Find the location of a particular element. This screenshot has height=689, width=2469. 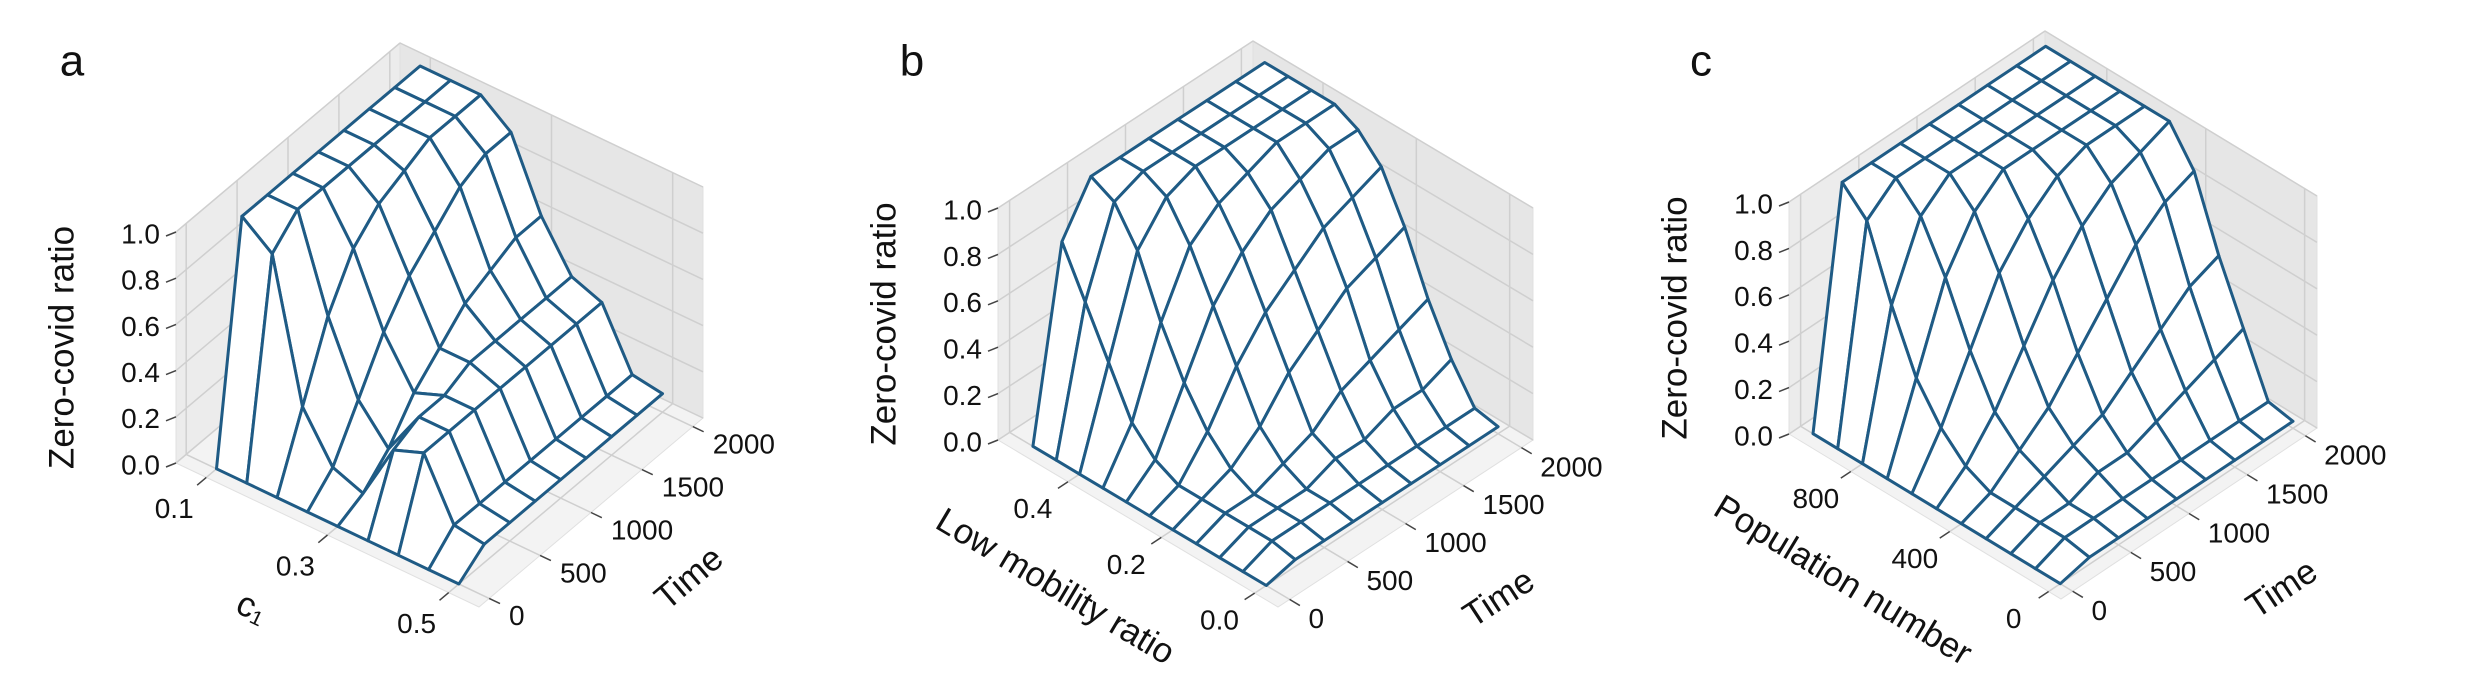

panel-label: c is located at coordinates (1701, 61).